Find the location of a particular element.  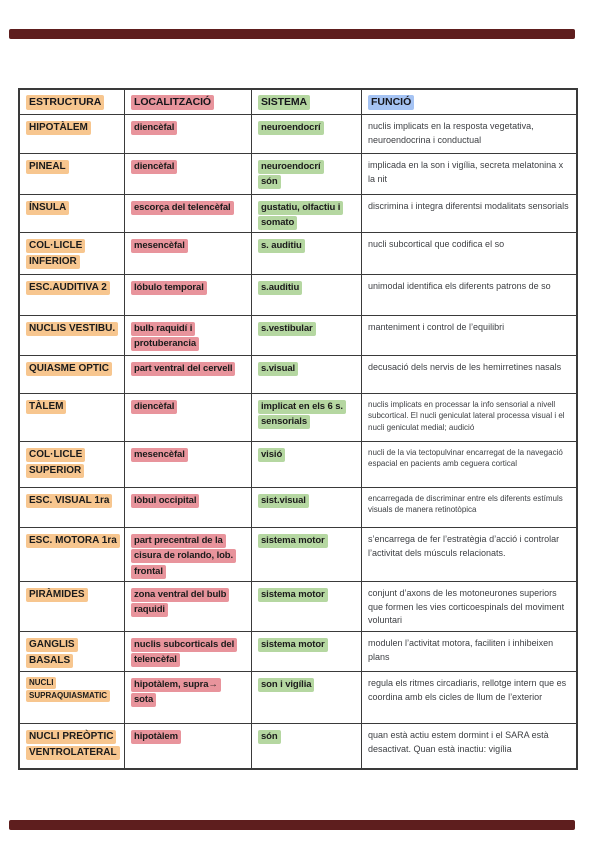

cell-estructura: ESC. VISUAL 1ra is located at coordinates (72, 508).